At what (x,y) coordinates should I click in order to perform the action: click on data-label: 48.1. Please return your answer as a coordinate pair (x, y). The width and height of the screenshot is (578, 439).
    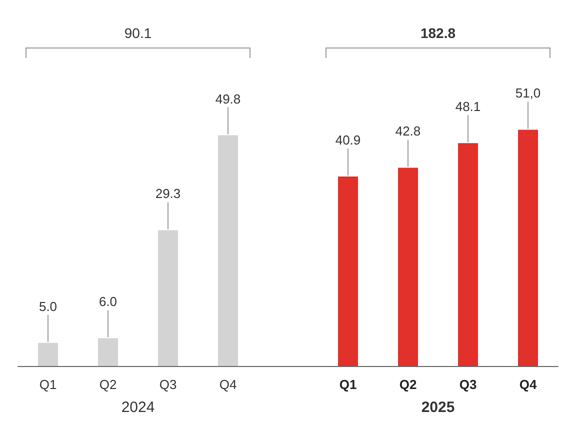
    Looking at the image, I should click on (468, 106).